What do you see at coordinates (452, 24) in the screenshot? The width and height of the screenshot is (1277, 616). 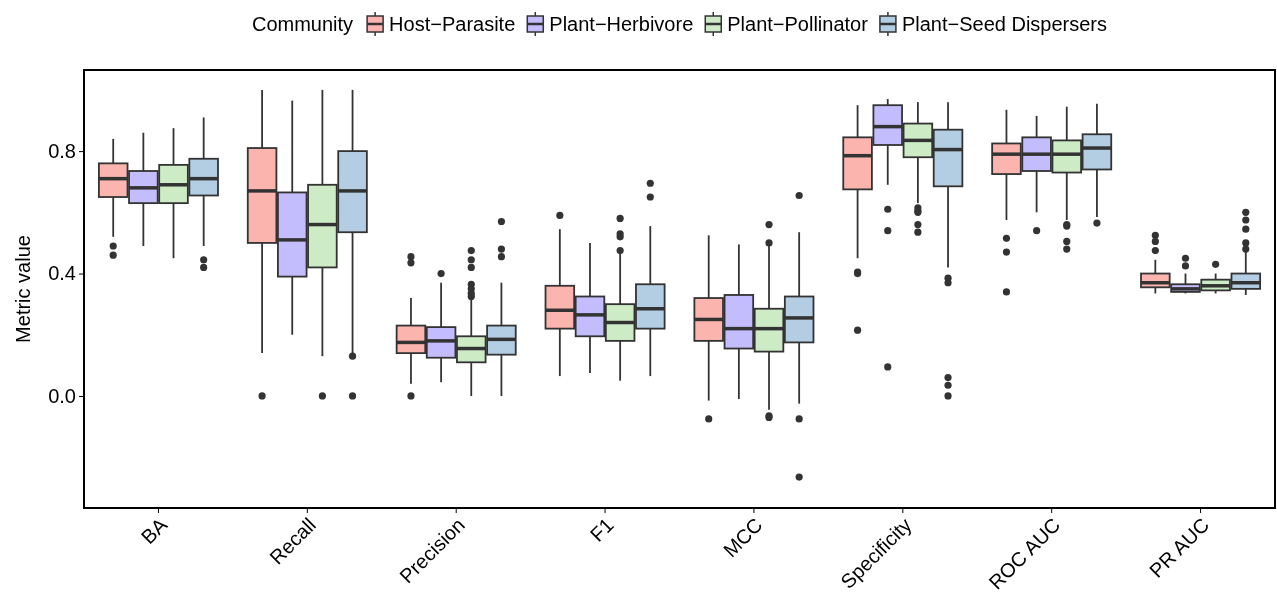 I see `legend-label: Host−Parasite` at bounding box center [452, 24].